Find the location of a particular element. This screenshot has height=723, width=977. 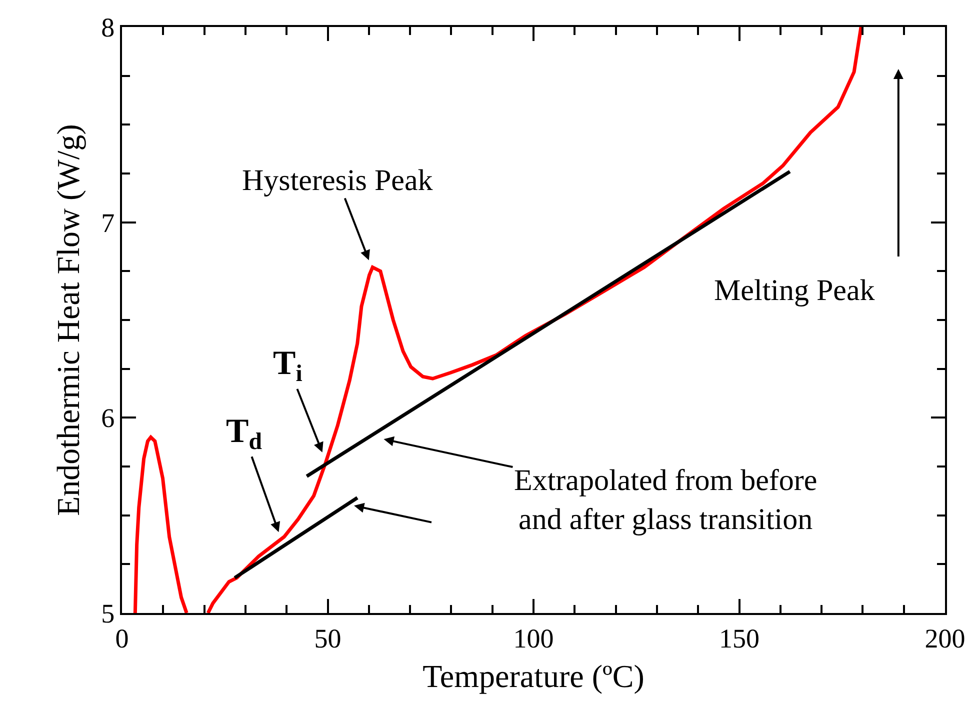

y-tick-label: 7 is located at coordinates (108, 223).